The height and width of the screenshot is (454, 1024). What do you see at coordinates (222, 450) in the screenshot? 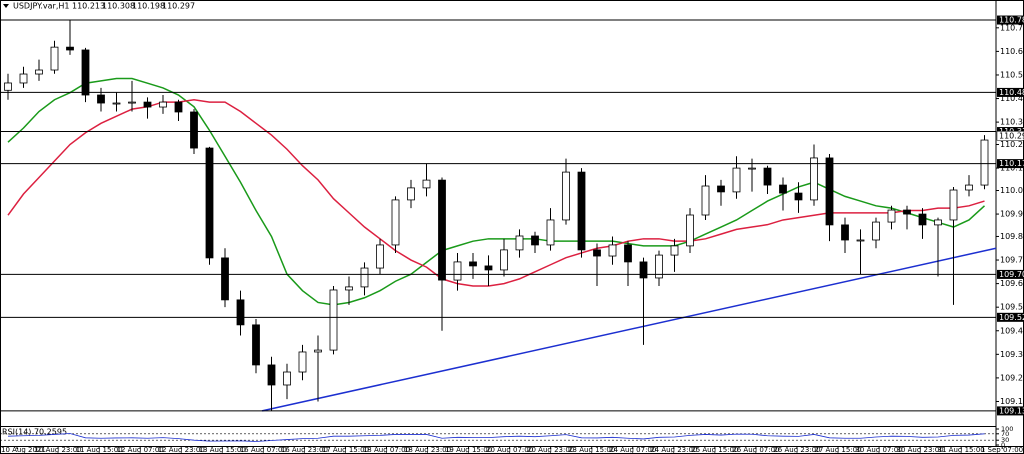
I see `x-tick-label: 13 Aug 15:00` at bounding box center [222, 450].